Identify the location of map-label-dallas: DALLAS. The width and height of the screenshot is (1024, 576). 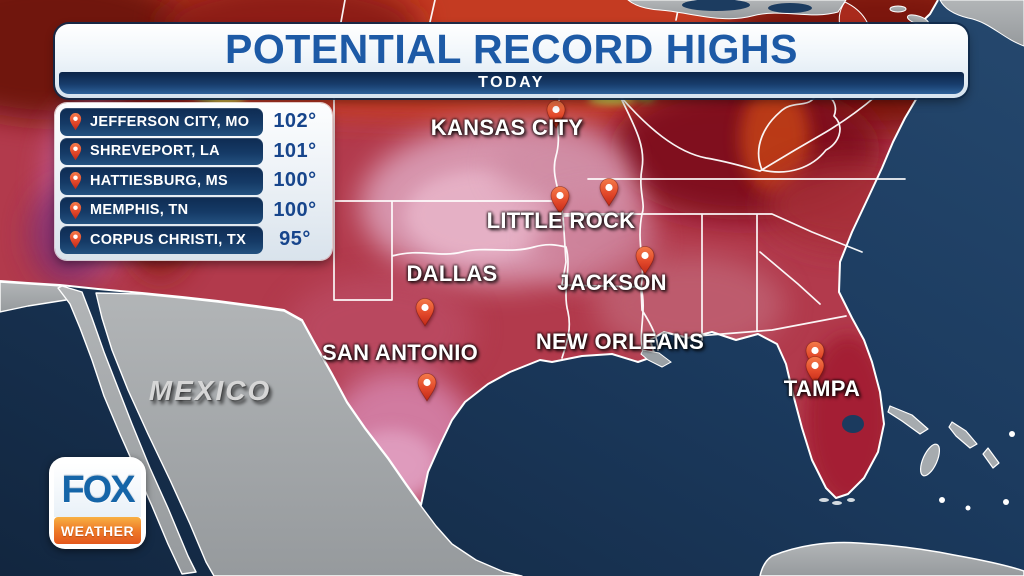
(452, 273).